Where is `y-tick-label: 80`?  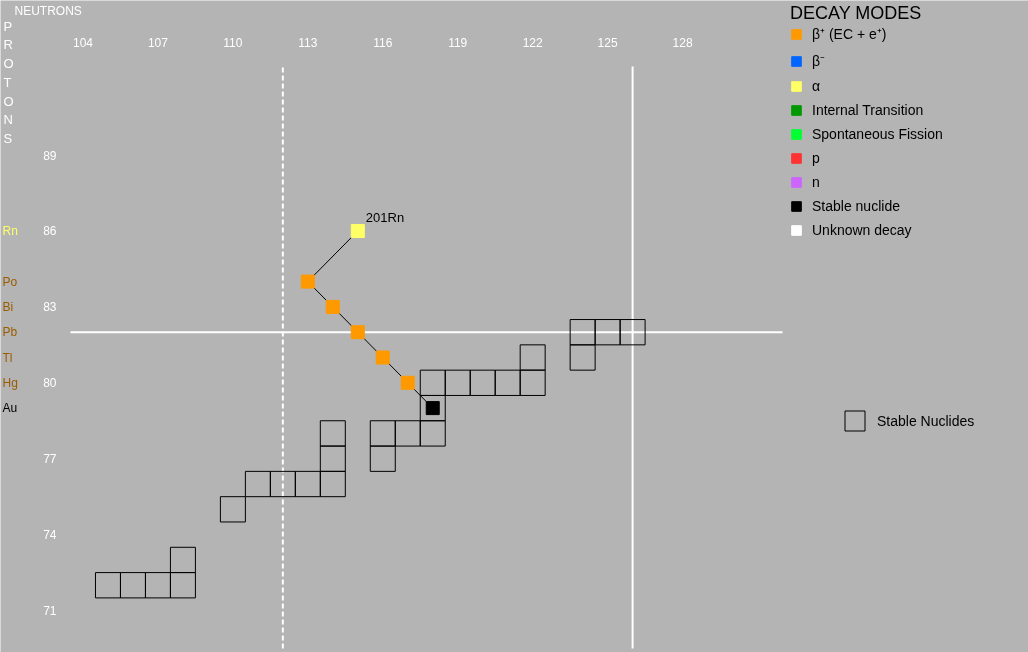 y-tick-label: 80 is located at coordinates (50, 383).